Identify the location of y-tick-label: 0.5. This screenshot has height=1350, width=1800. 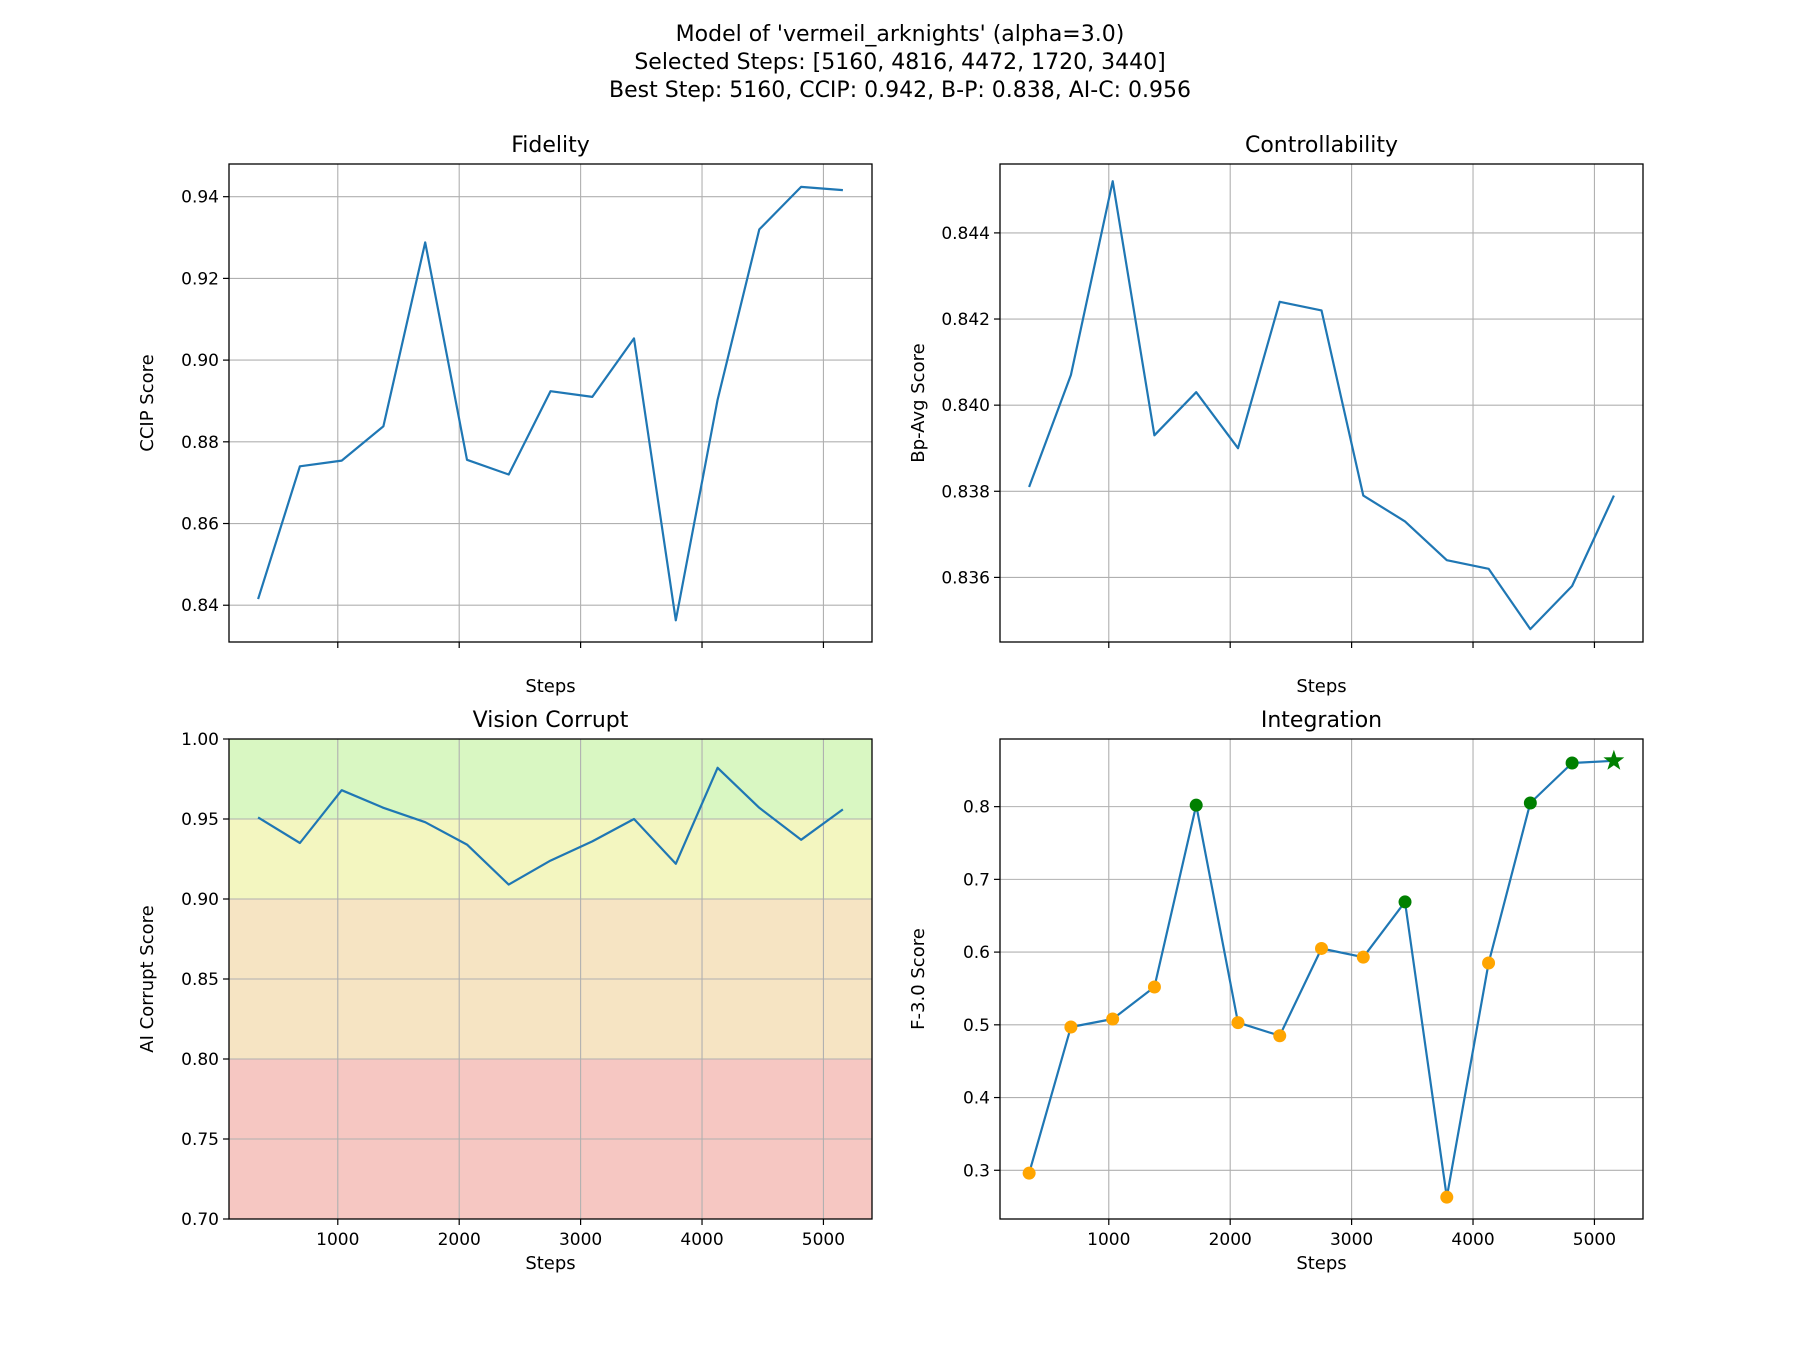
(976, 1026).